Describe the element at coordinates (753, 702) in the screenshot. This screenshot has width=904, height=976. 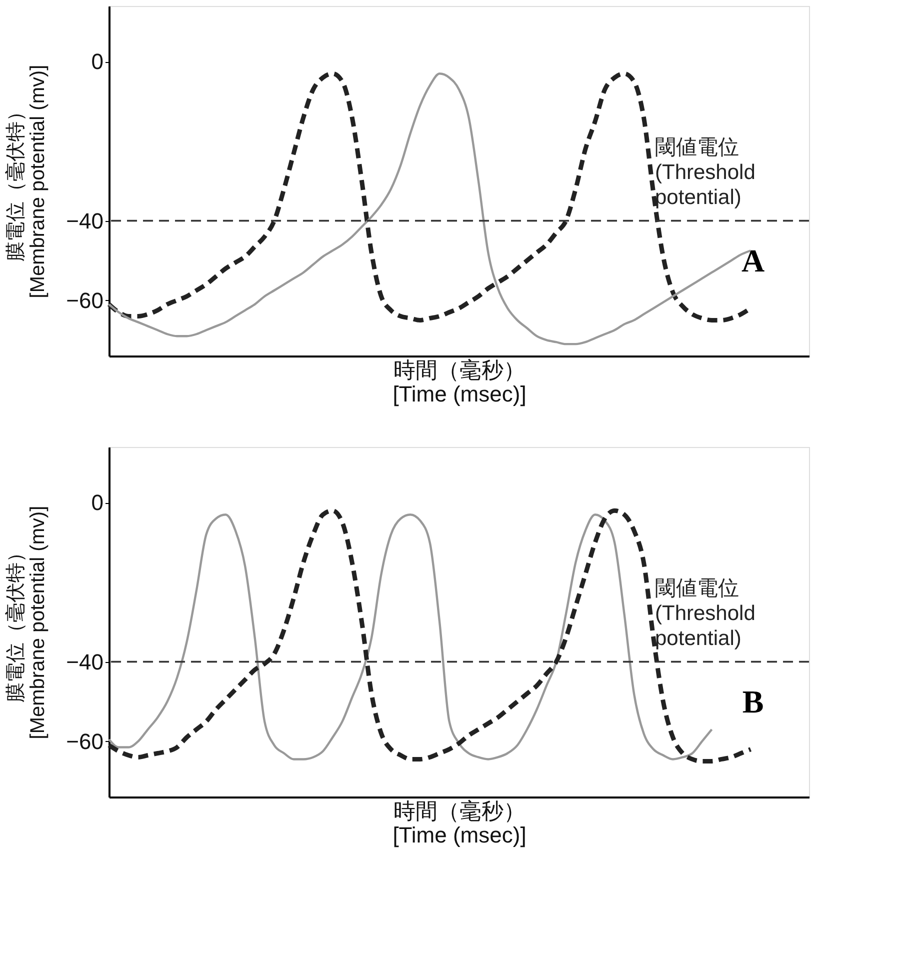
I see `annotation: B` at that location.